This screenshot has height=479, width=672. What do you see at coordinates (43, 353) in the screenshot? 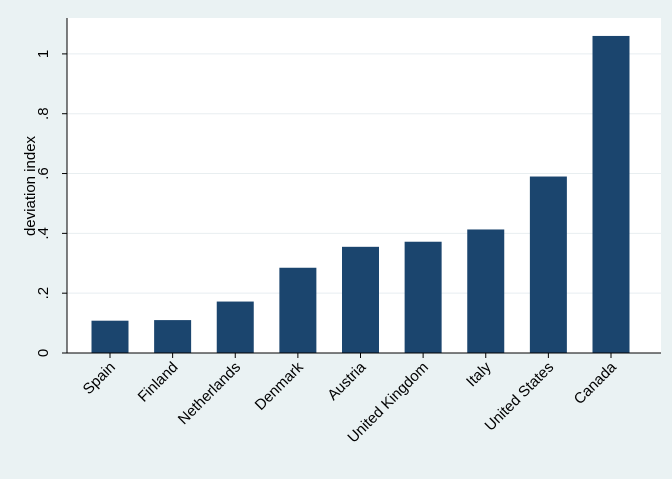
I see `y-tick-label: 0` at bounding box center [43, 353].